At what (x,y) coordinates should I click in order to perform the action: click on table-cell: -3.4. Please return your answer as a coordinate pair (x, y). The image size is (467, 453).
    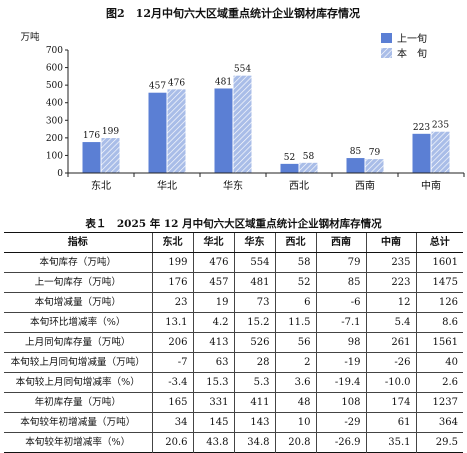
    Looking at the image, I should click on (172, 382).